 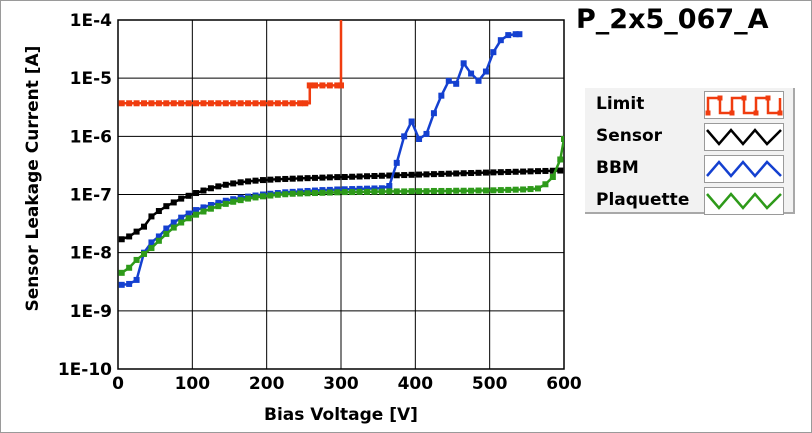 I want to click on legend-item-sensor: Sensor, so click(x=685, y=137).